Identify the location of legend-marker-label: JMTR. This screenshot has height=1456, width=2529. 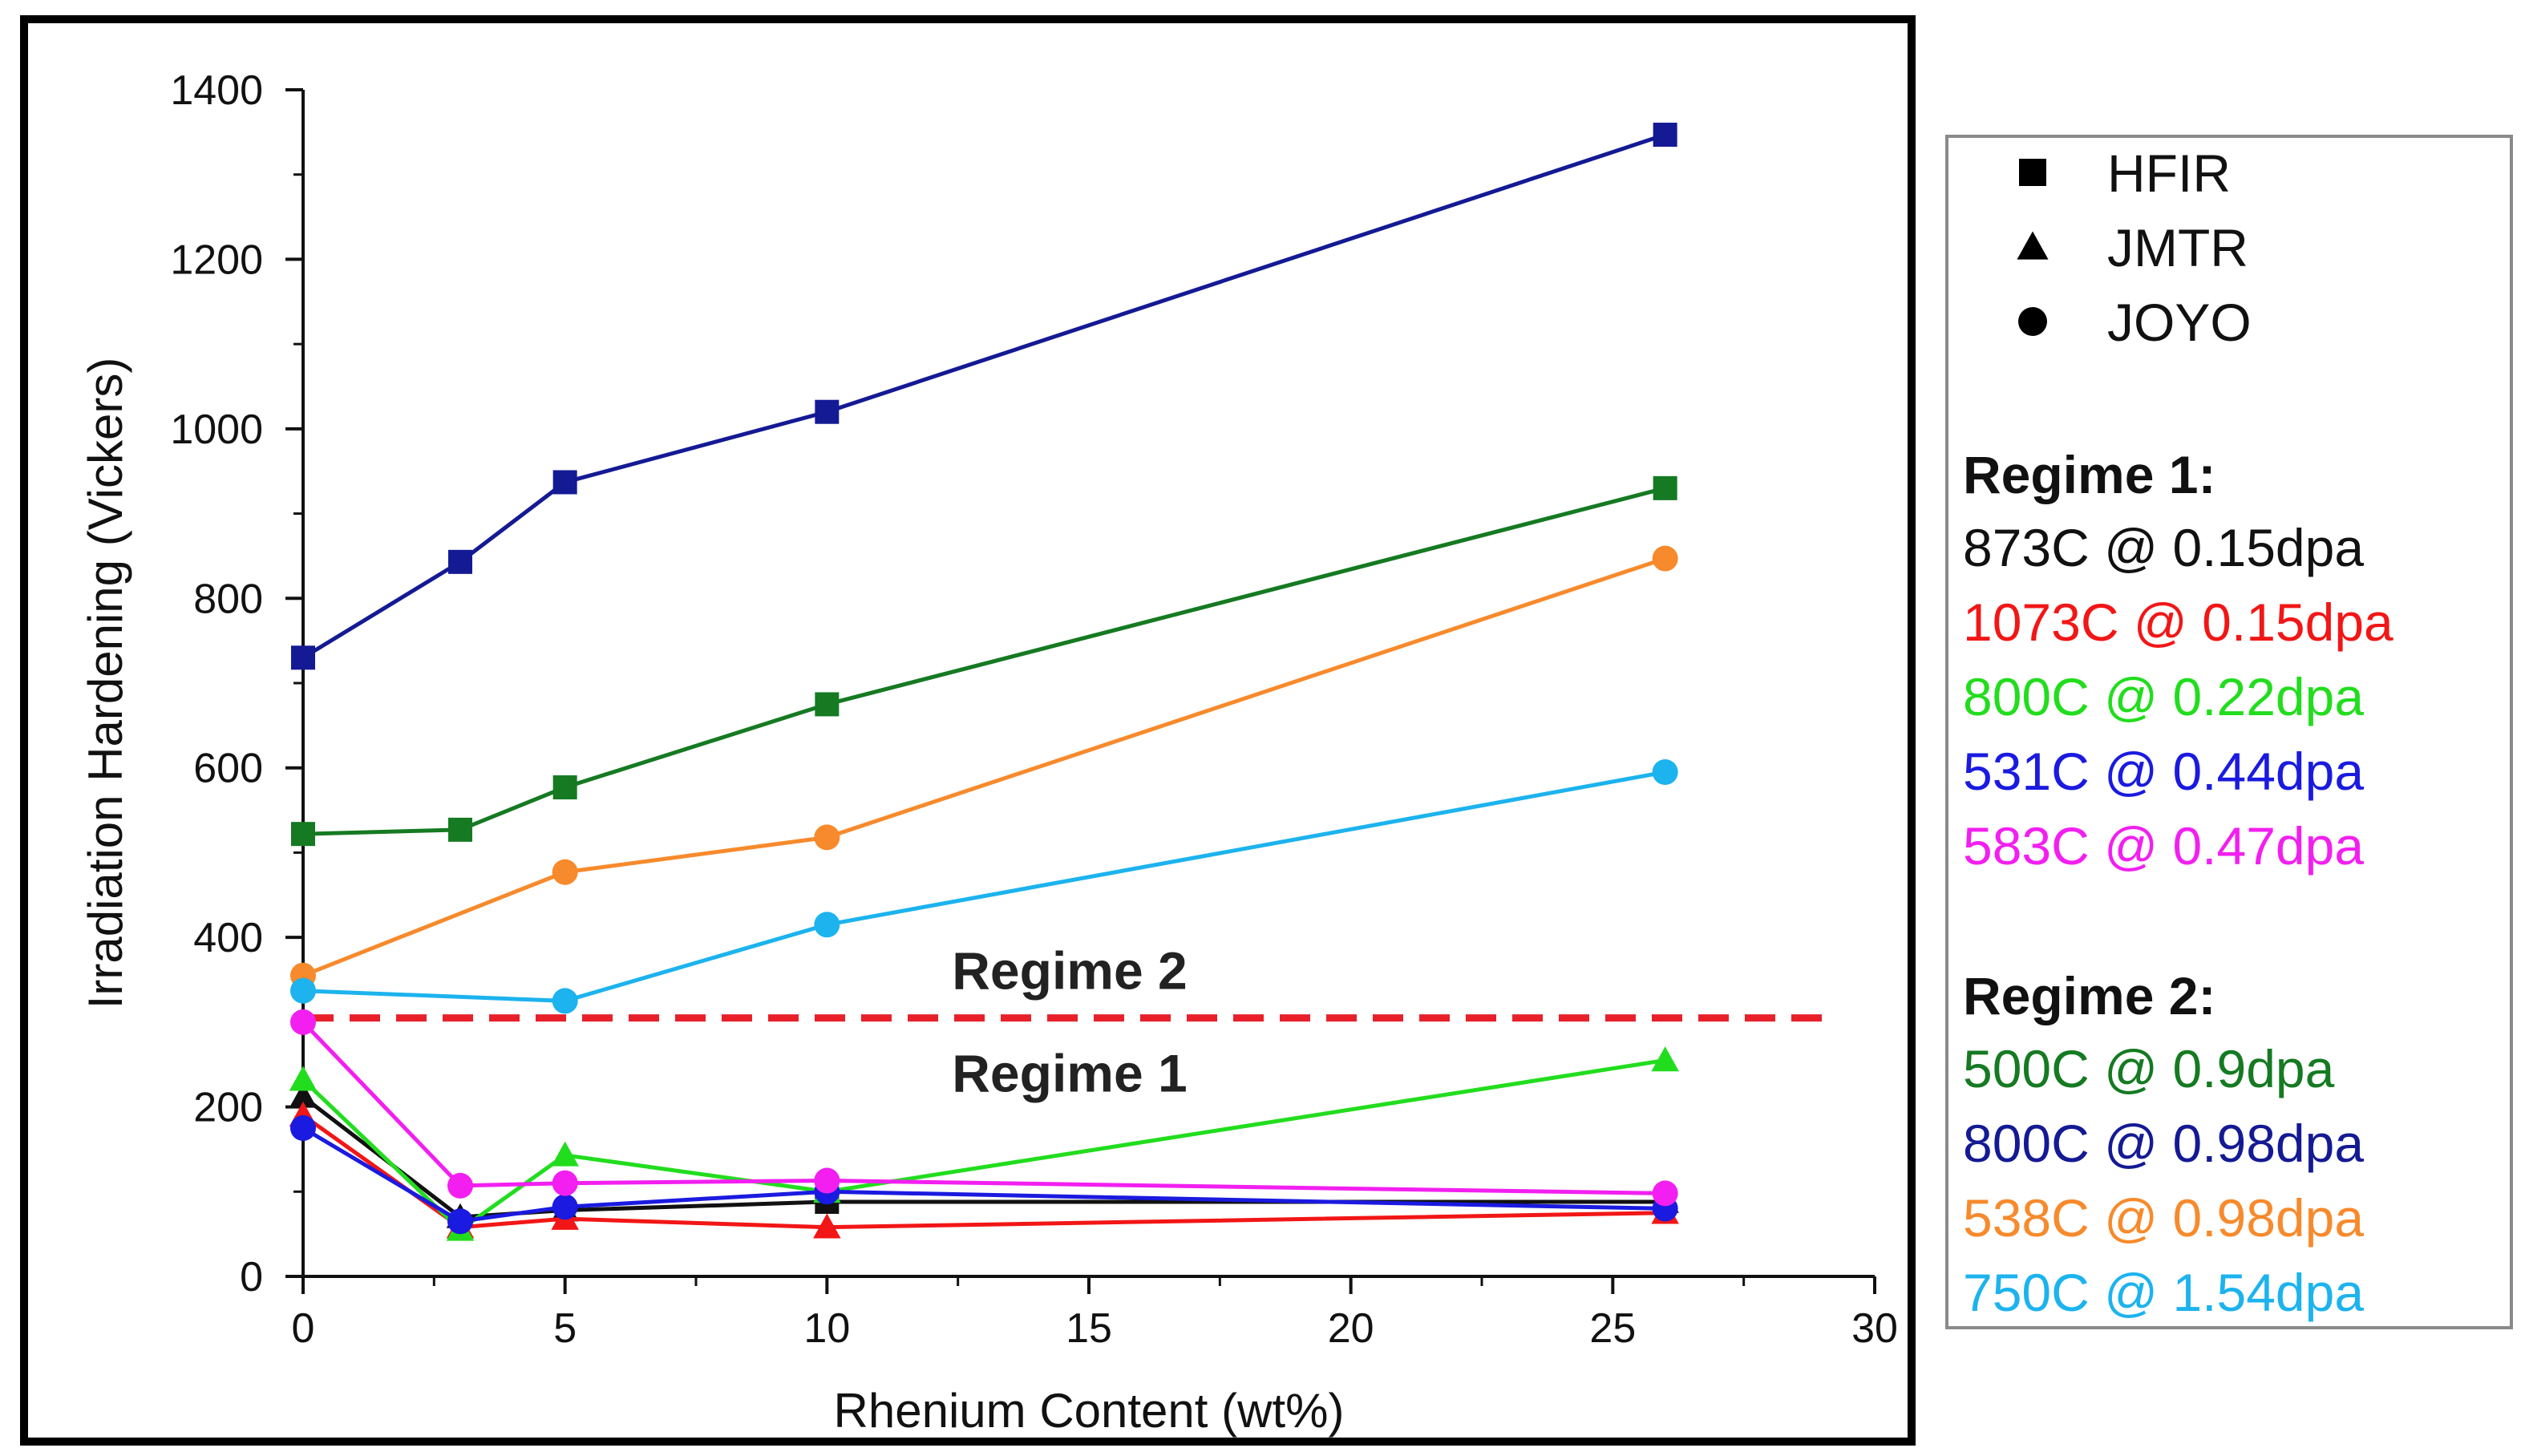
(2177, 247).